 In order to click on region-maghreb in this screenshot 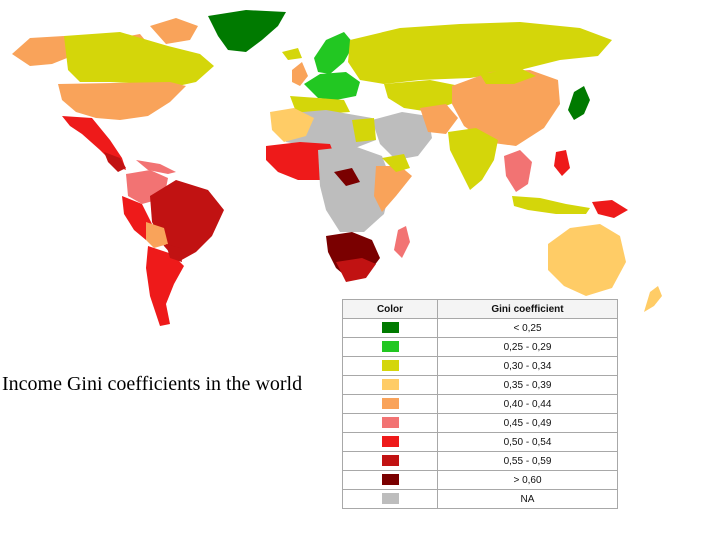, I will do `click(292, 125)`.